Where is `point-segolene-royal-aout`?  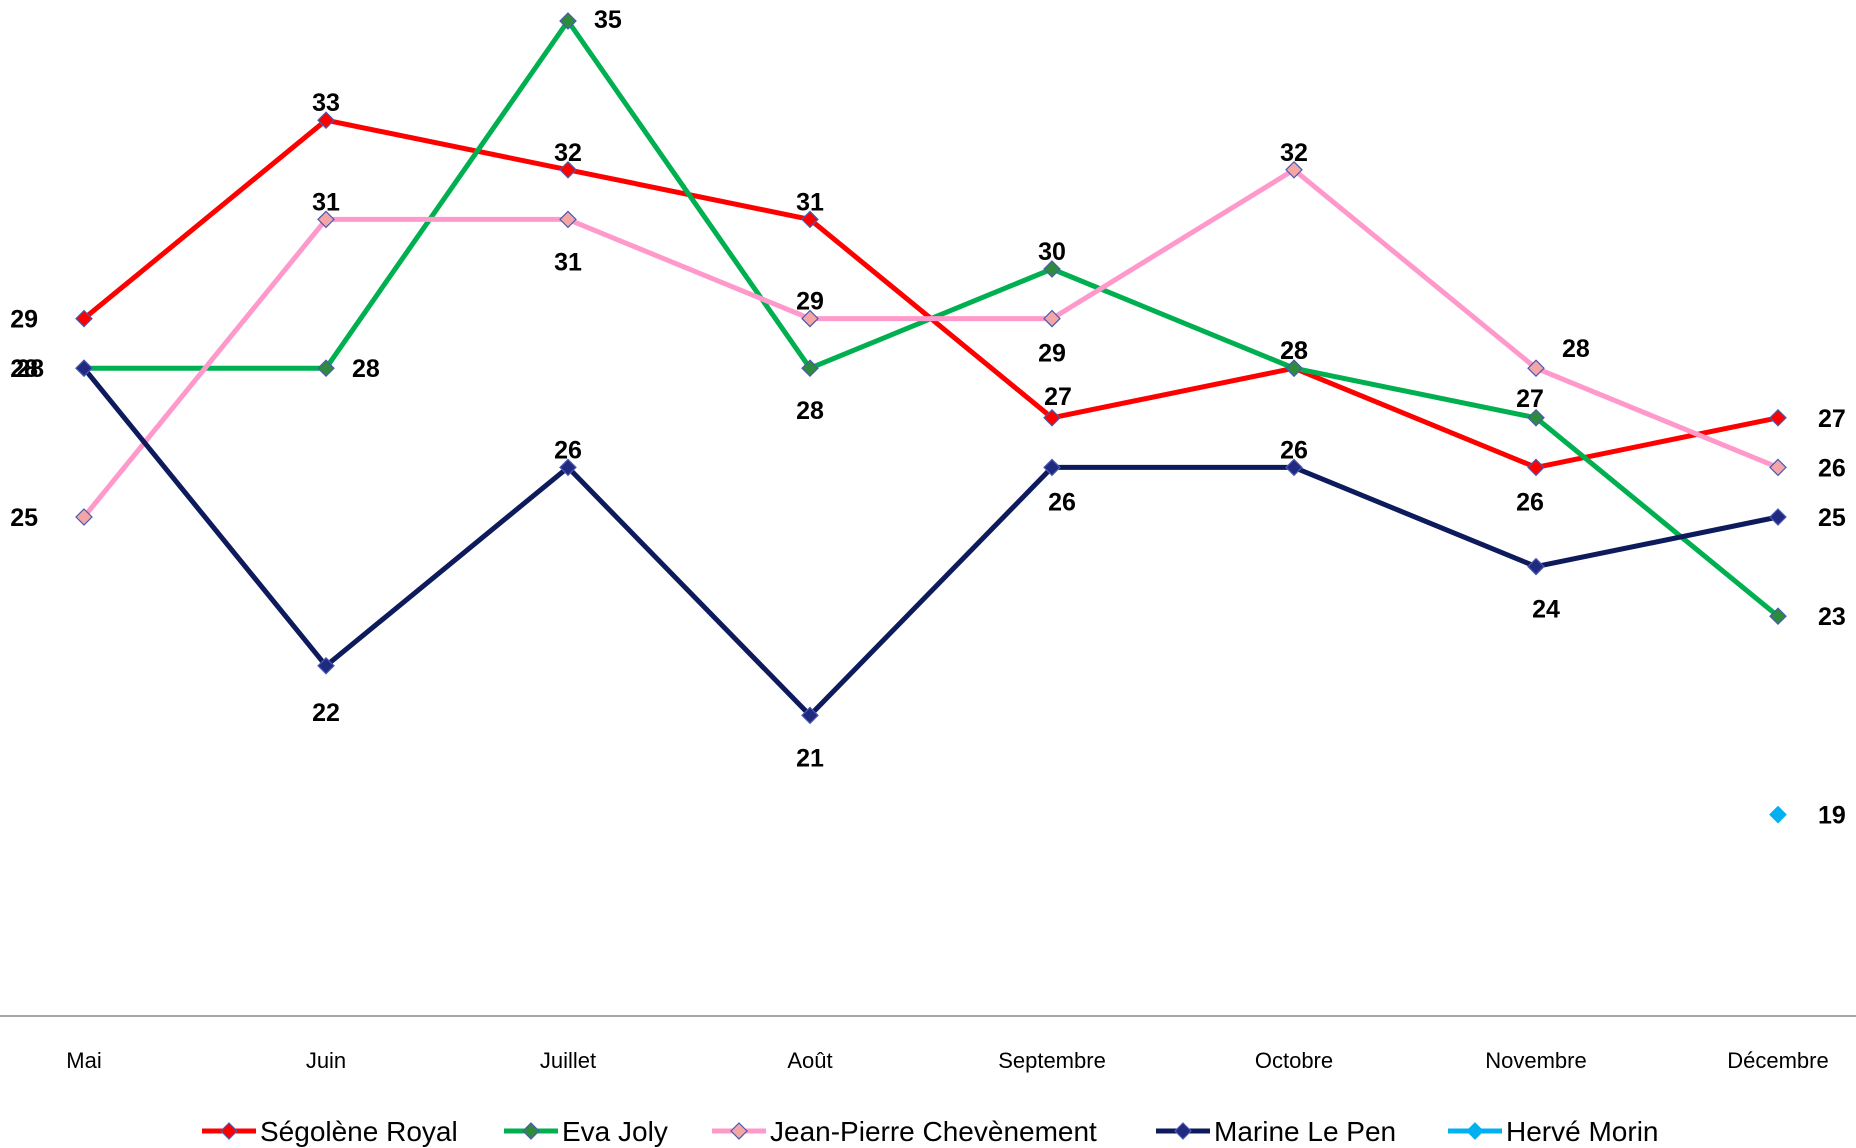
point-segolene-royal-aout is located at coordinates (810, 219).